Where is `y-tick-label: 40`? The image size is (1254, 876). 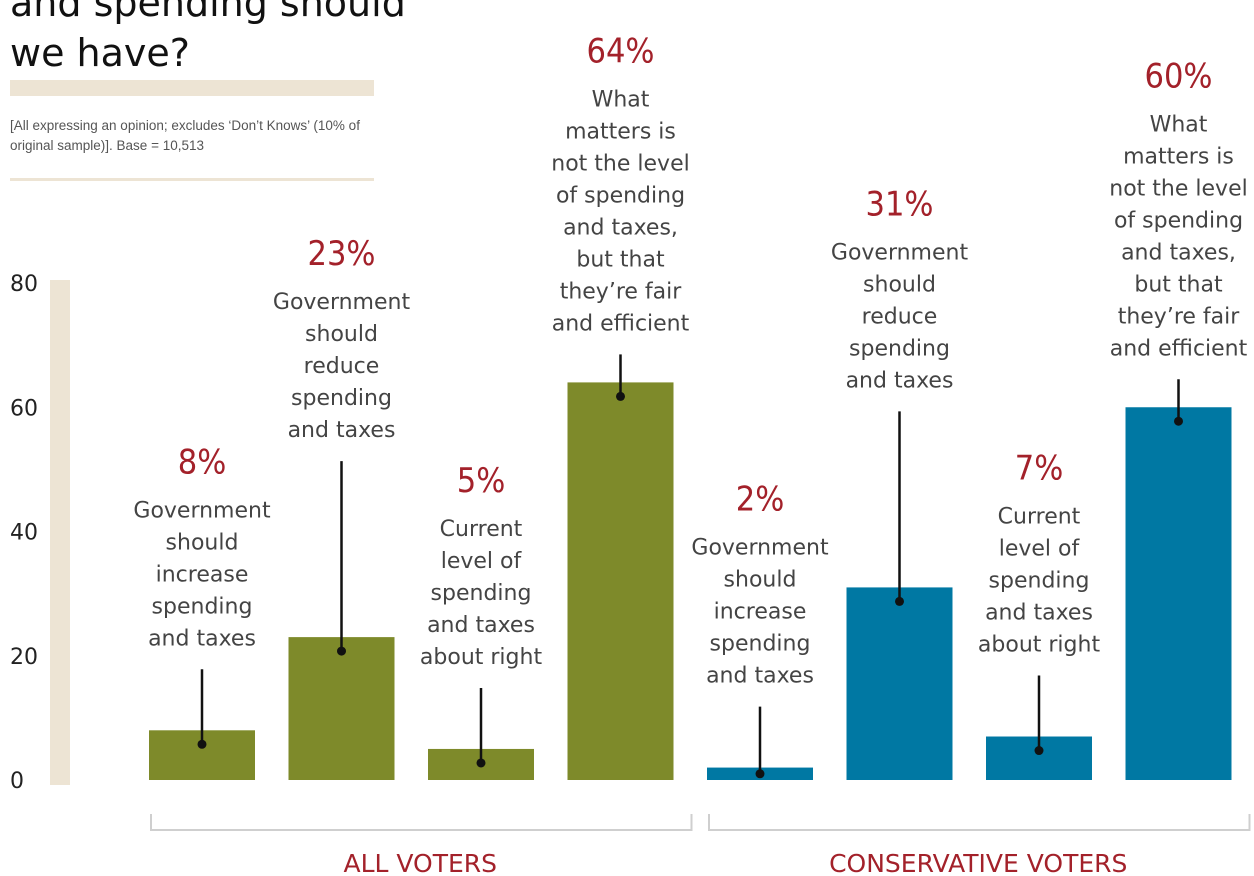
y-tick-label: 40 is located at coordinates (24, 533).